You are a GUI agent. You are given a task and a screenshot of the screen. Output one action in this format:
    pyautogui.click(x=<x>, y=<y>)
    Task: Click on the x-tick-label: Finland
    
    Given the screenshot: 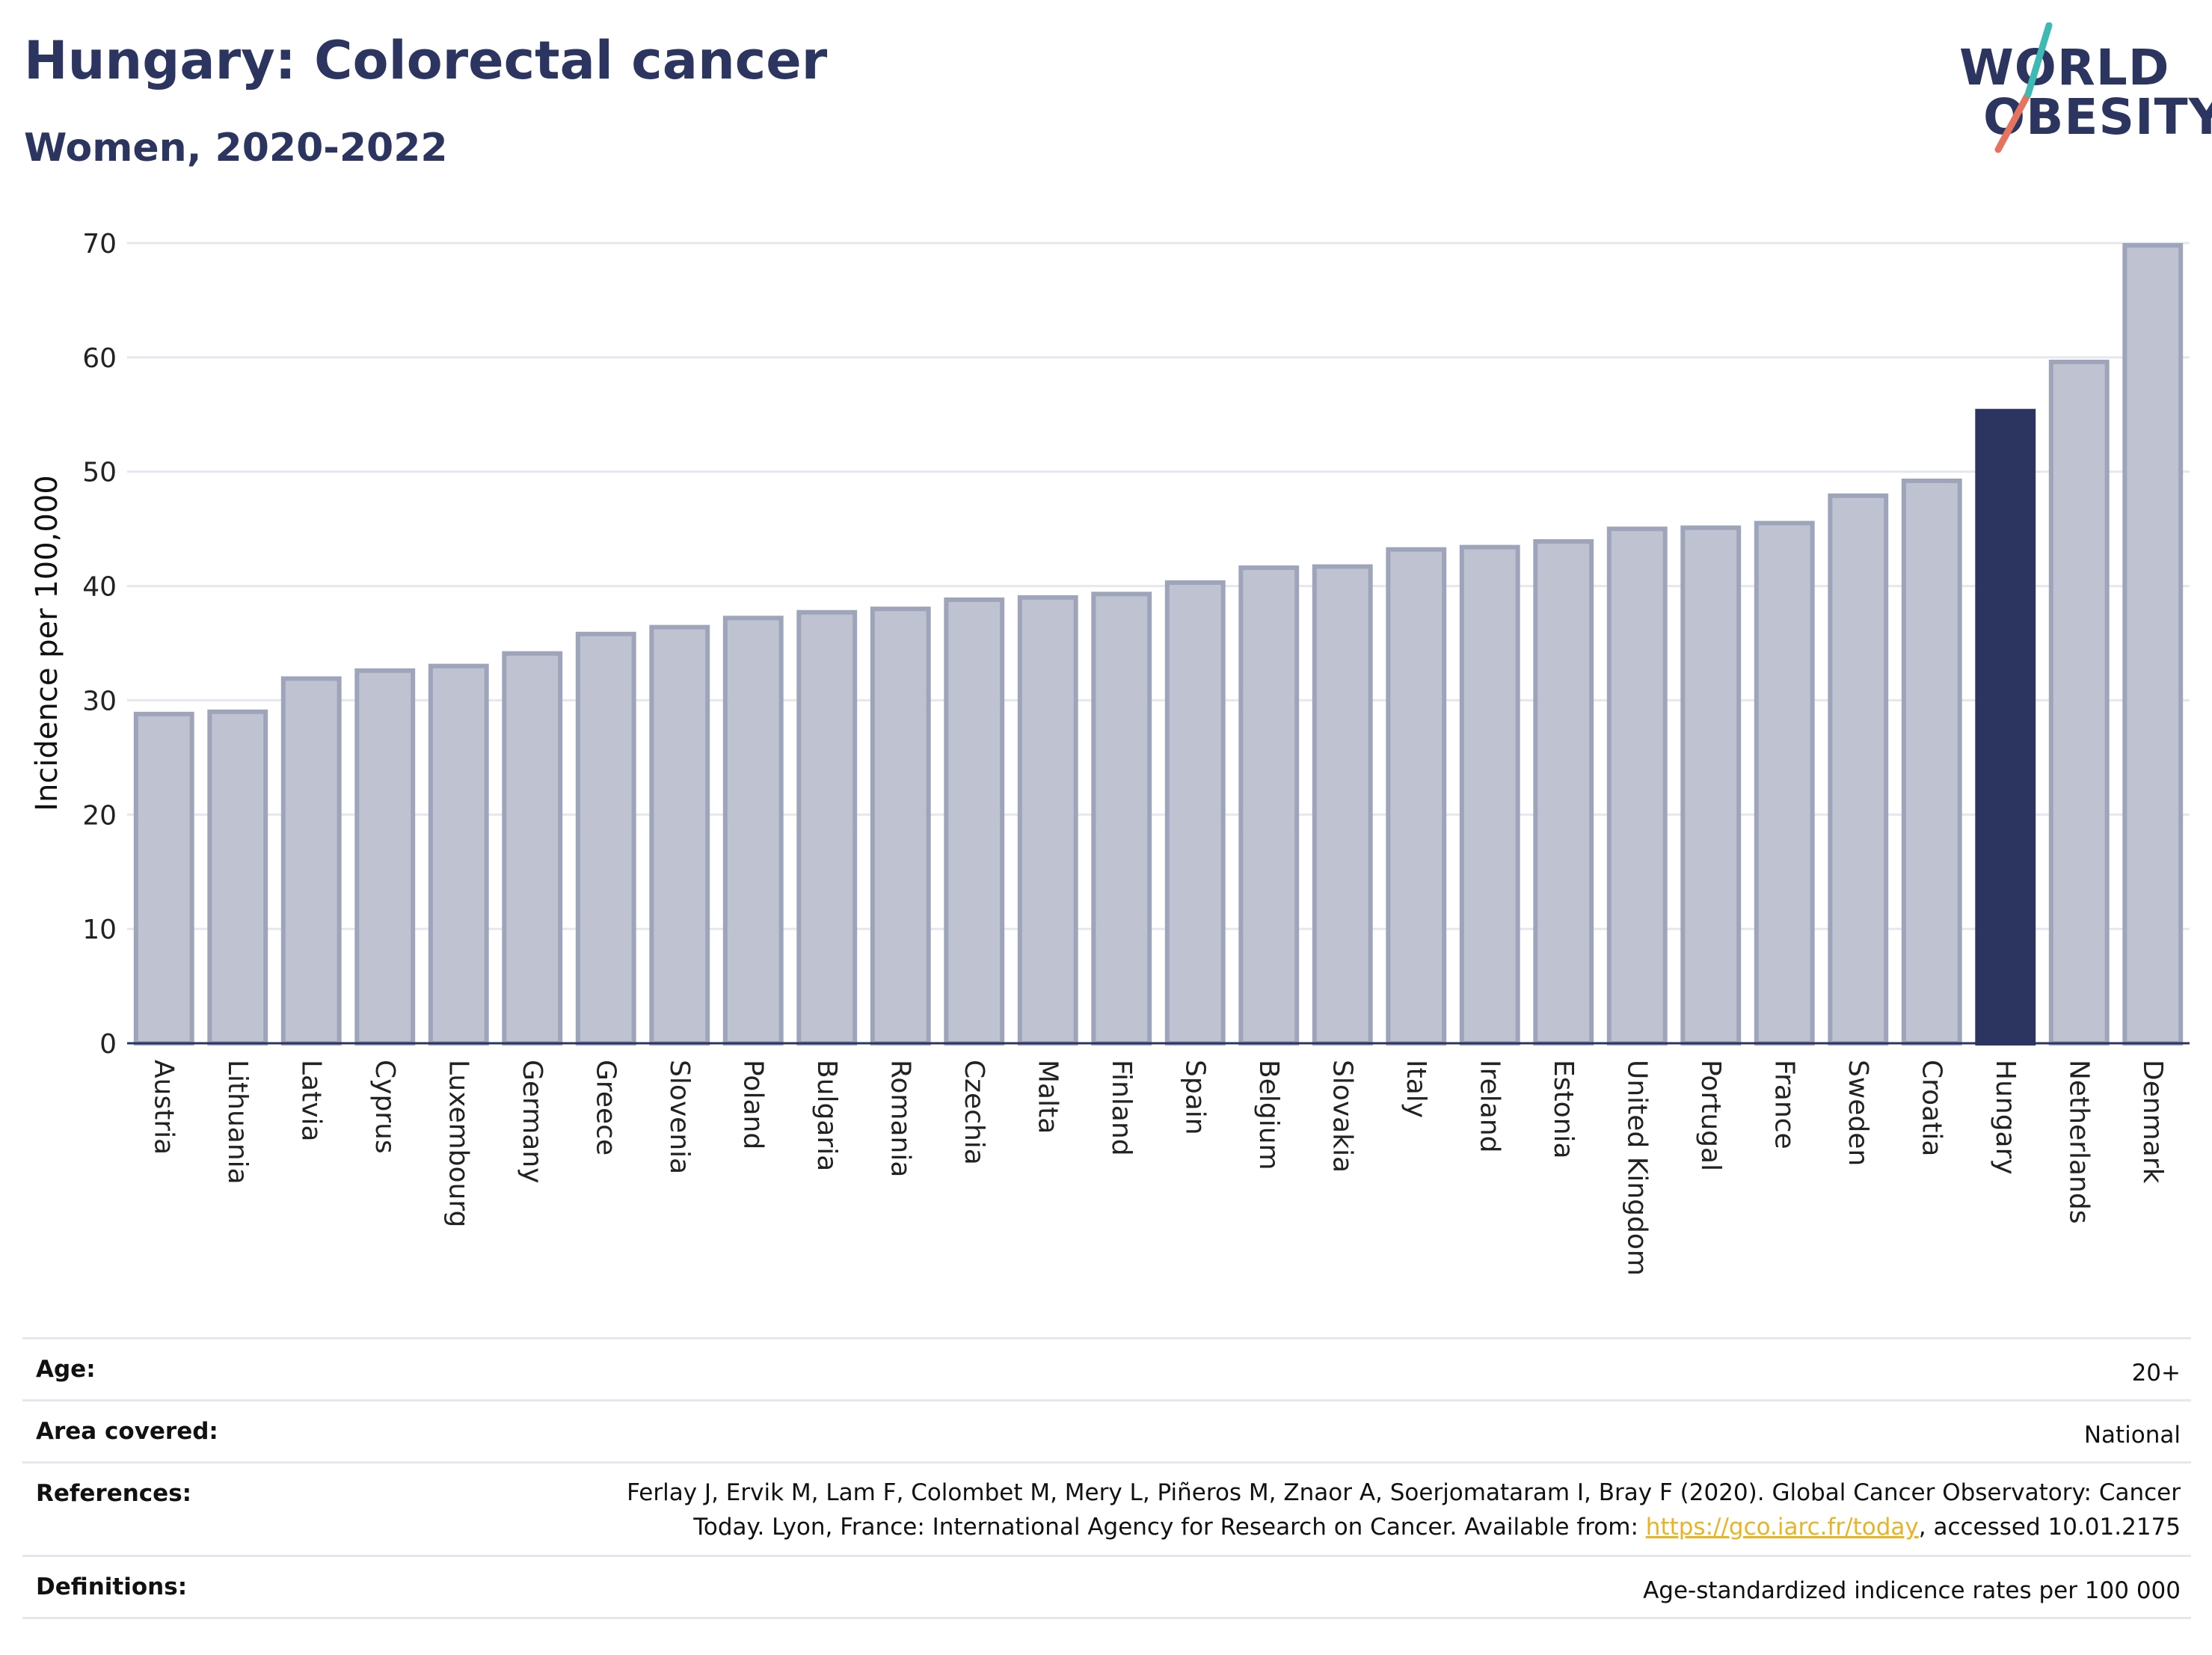 What is the action you would take?
    pyautogui.click(x=1121, y=1108)
    